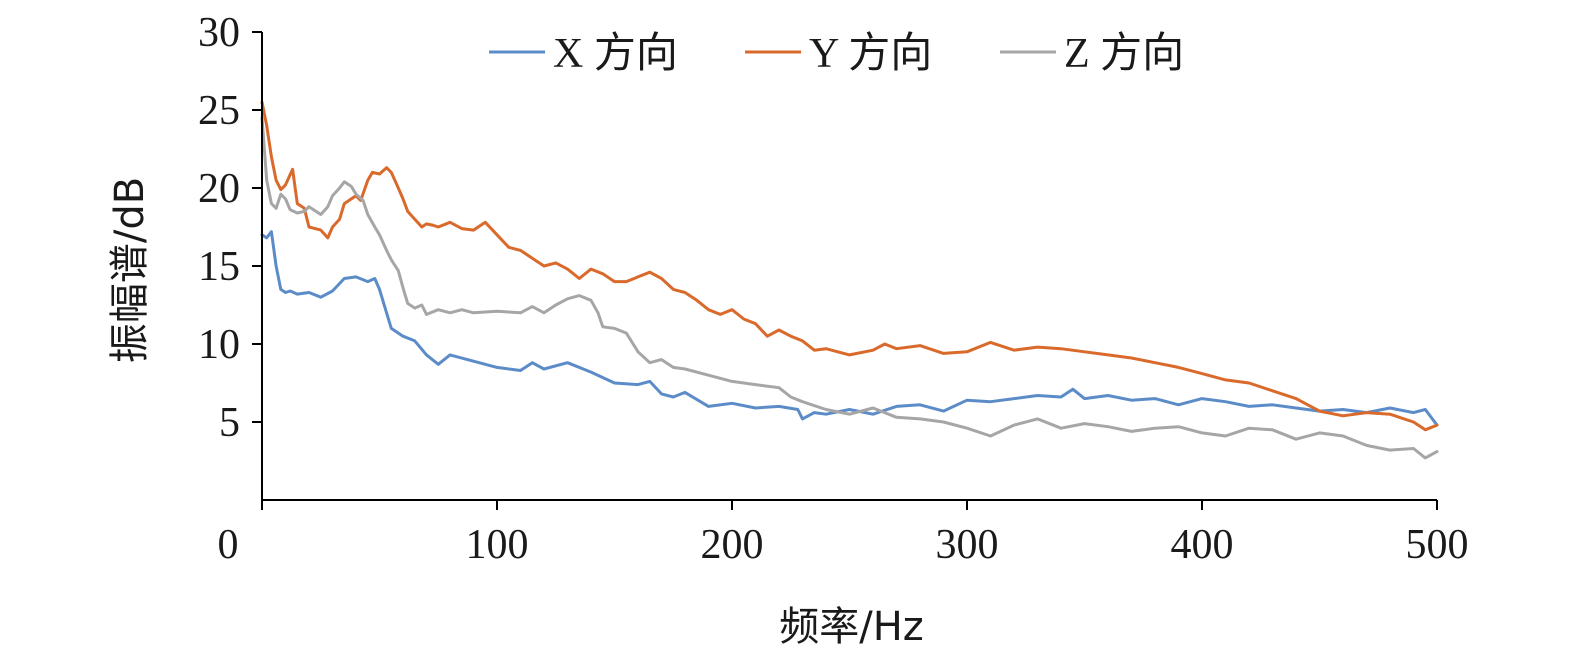  What do you see at coordinates (219, 111) in the screenshot?
I see `y-tick-label: 25` at bounding box center [219, 111].